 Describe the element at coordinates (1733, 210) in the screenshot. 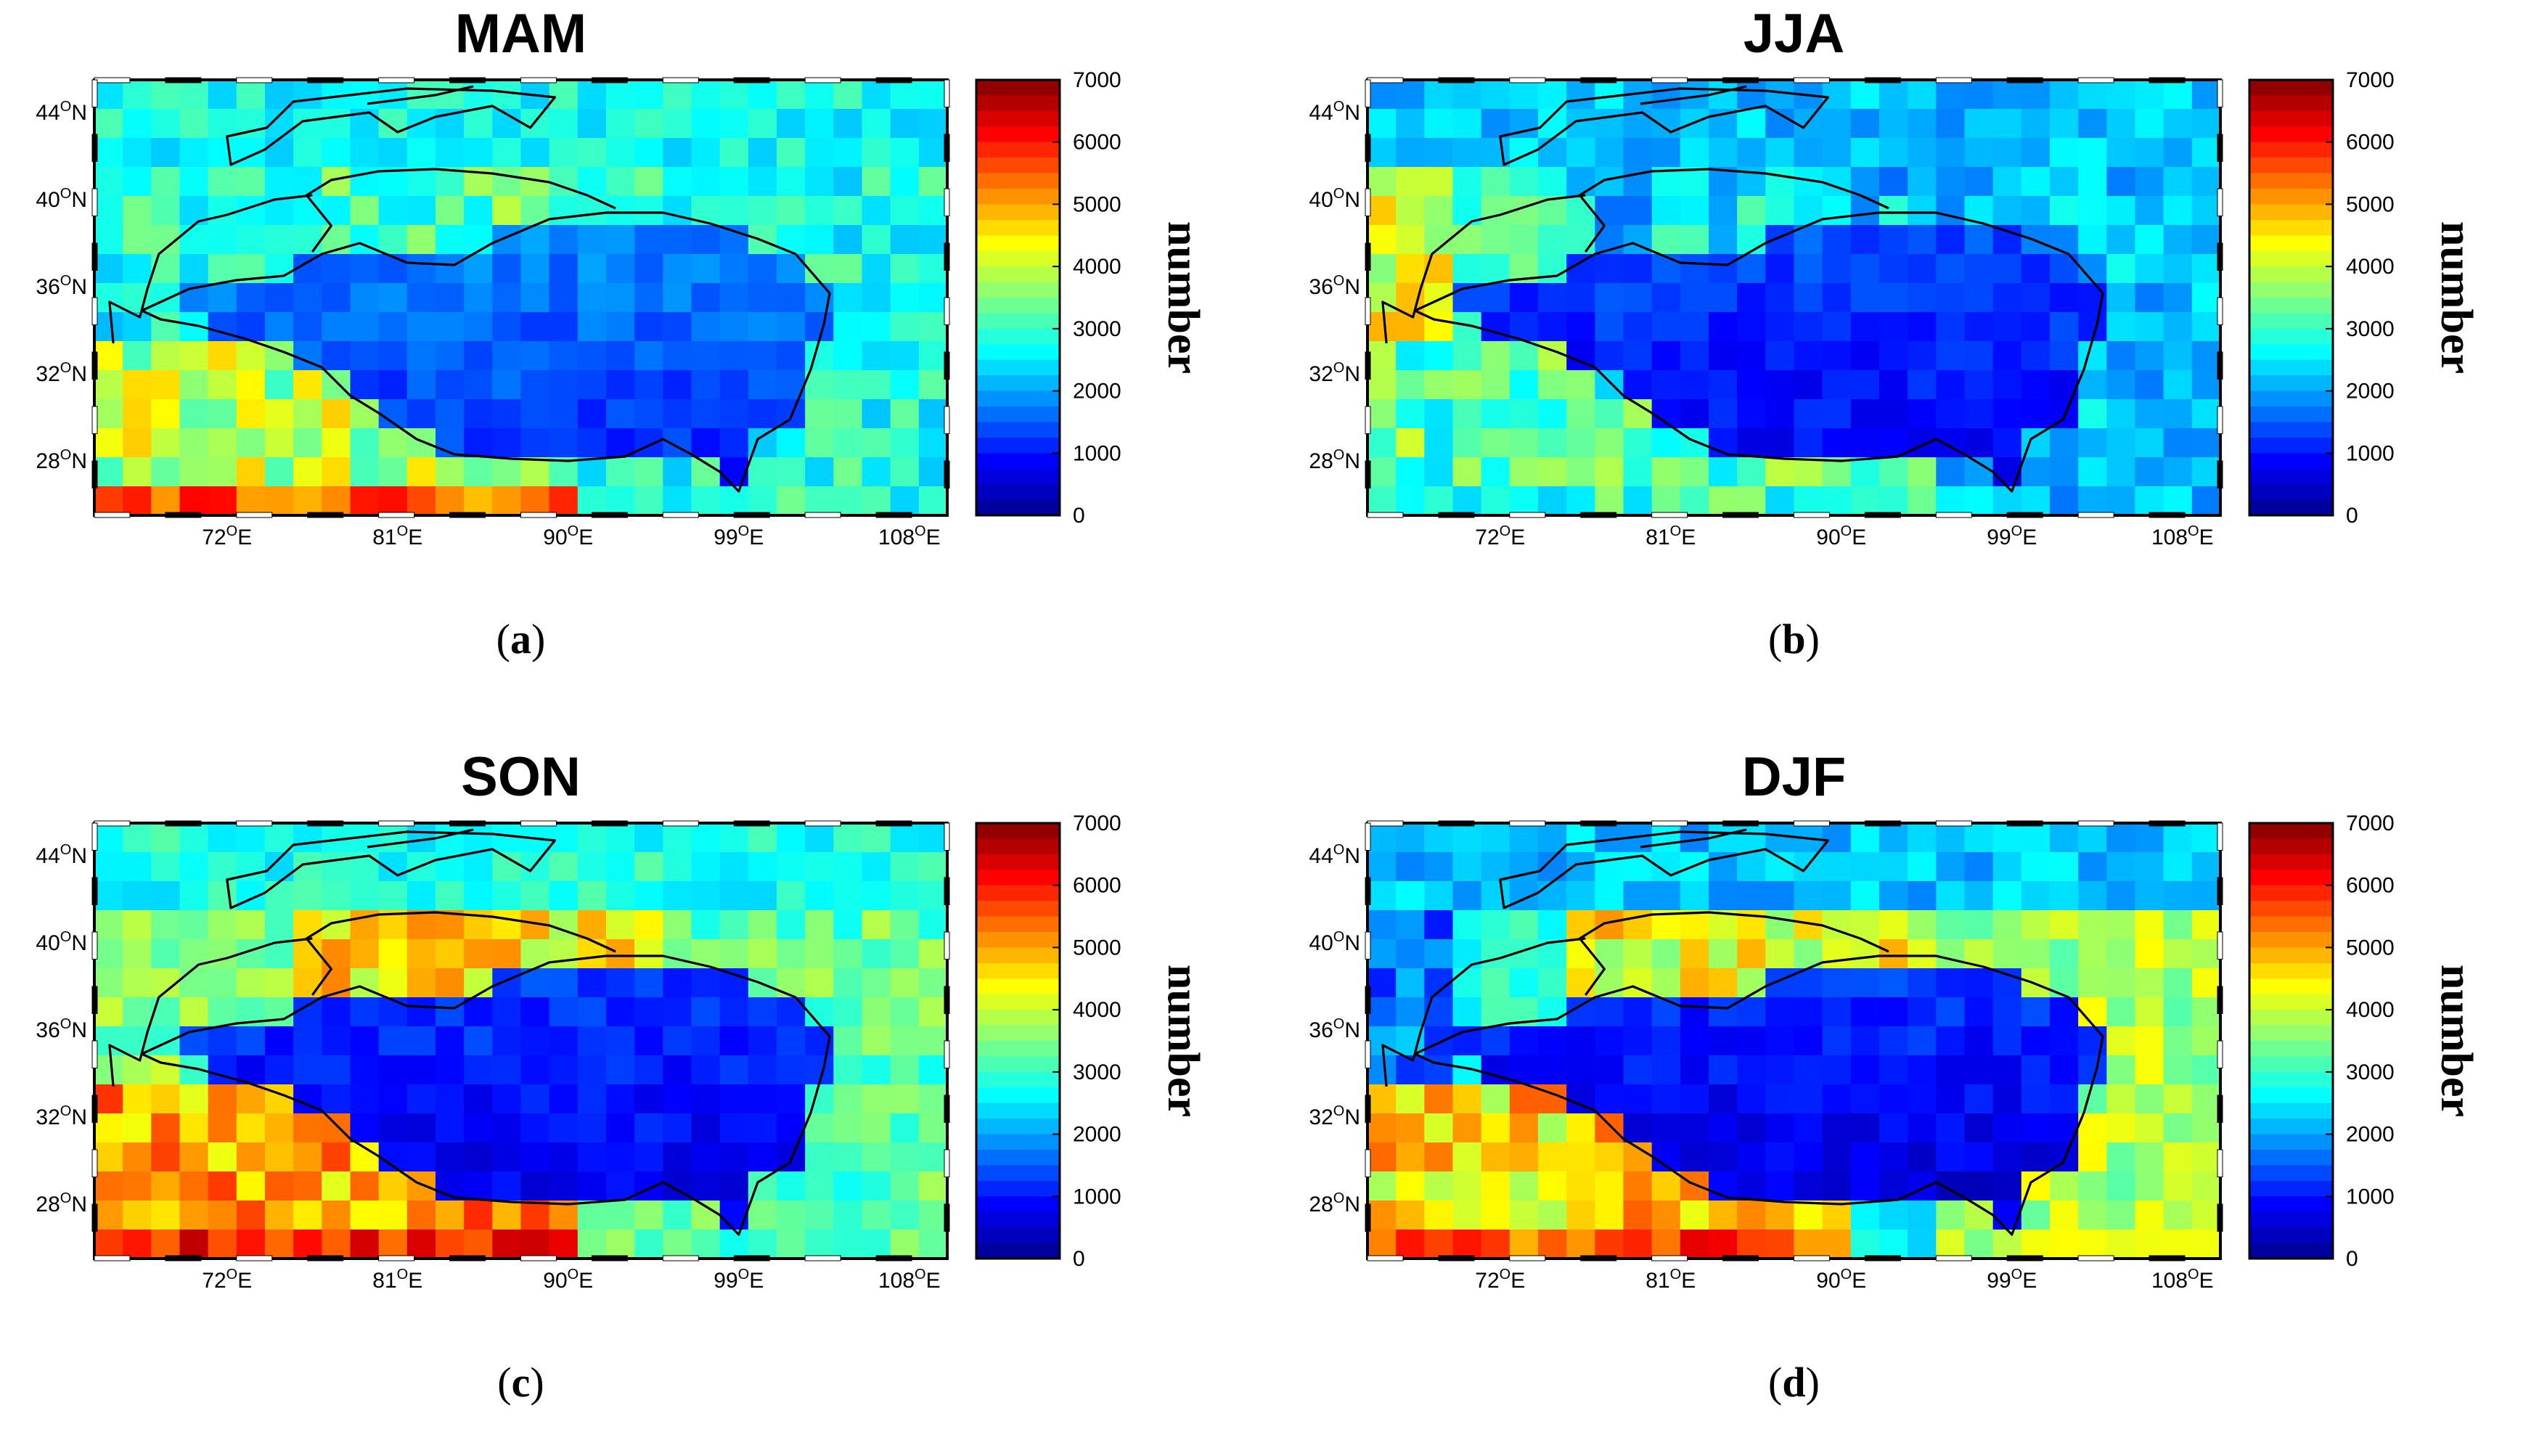

I see `tarim-outline` at that location.